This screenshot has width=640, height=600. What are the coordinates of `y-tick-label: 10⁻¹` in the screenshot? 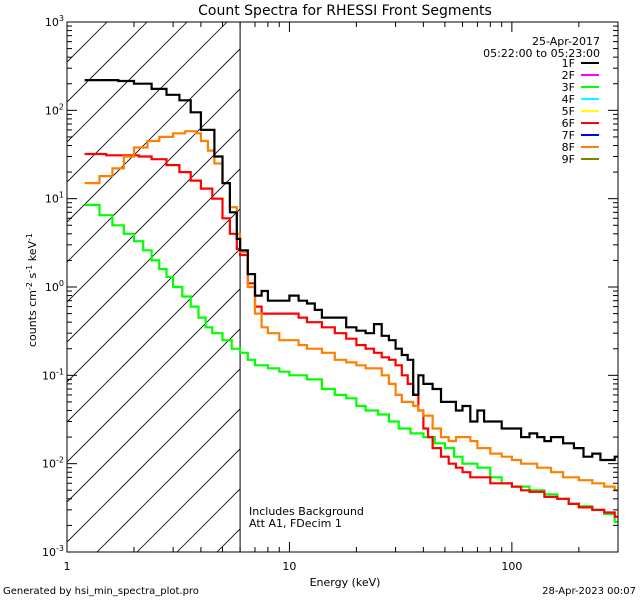 It's located at (53, 374).